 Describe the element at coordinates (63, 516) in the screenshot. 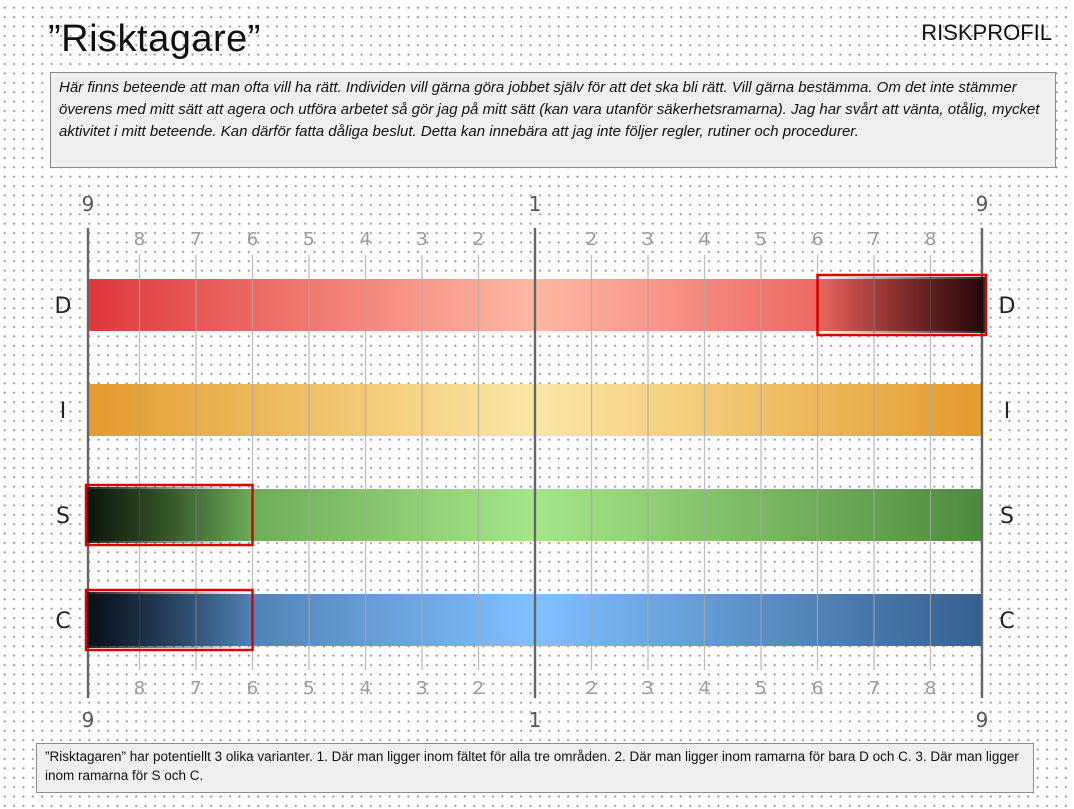

I see `row-label-s-left: S` at that location.